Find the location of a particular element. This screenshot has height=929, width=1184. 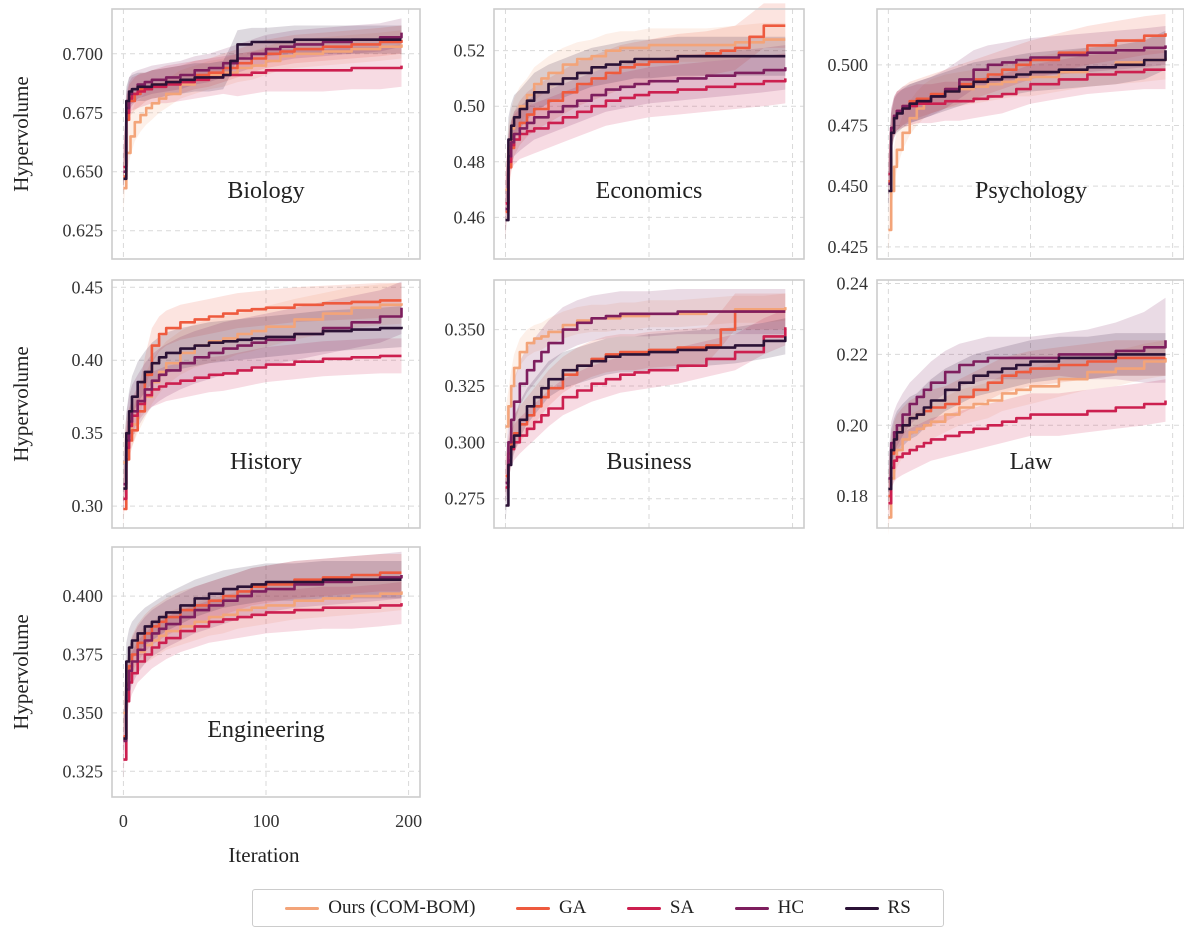

y-tick-label: 0.700 is located at coordinates (83, 54).